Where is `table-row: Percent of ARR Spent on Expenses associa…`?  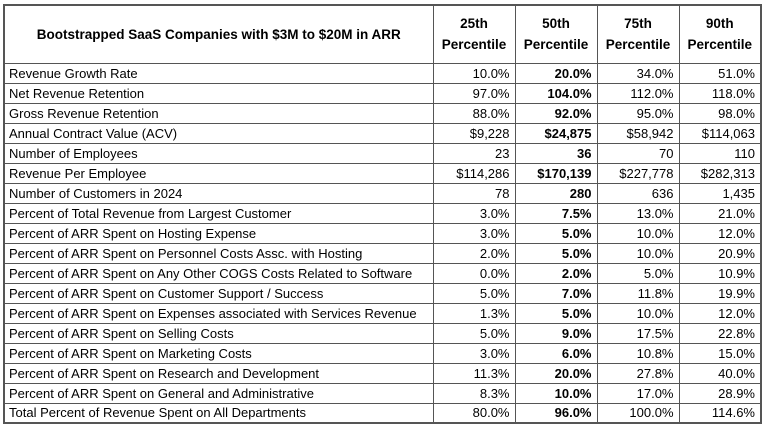
table-row: Percent of ARR Spent on Expenses associa… is located at coordinates (382, 313).